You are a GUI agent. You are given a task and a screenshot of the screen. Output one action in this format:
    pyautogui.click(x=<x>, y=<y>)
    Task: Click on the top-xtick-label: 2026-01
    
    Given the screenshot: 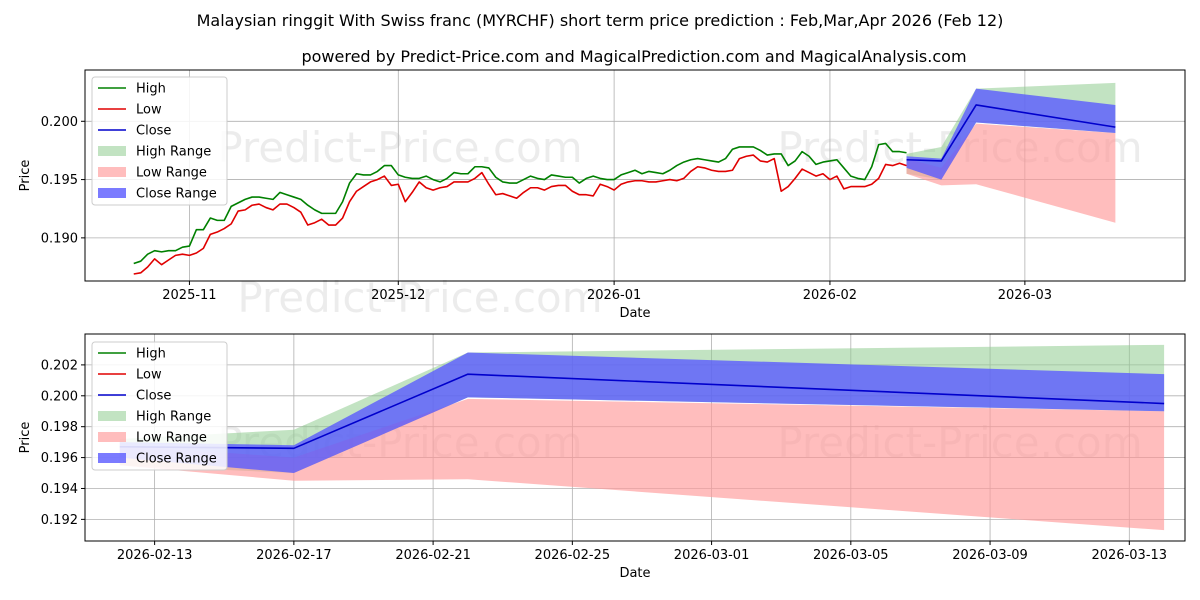 What is the action you would take?
    pyautogui.click(x=614, y=295)
    